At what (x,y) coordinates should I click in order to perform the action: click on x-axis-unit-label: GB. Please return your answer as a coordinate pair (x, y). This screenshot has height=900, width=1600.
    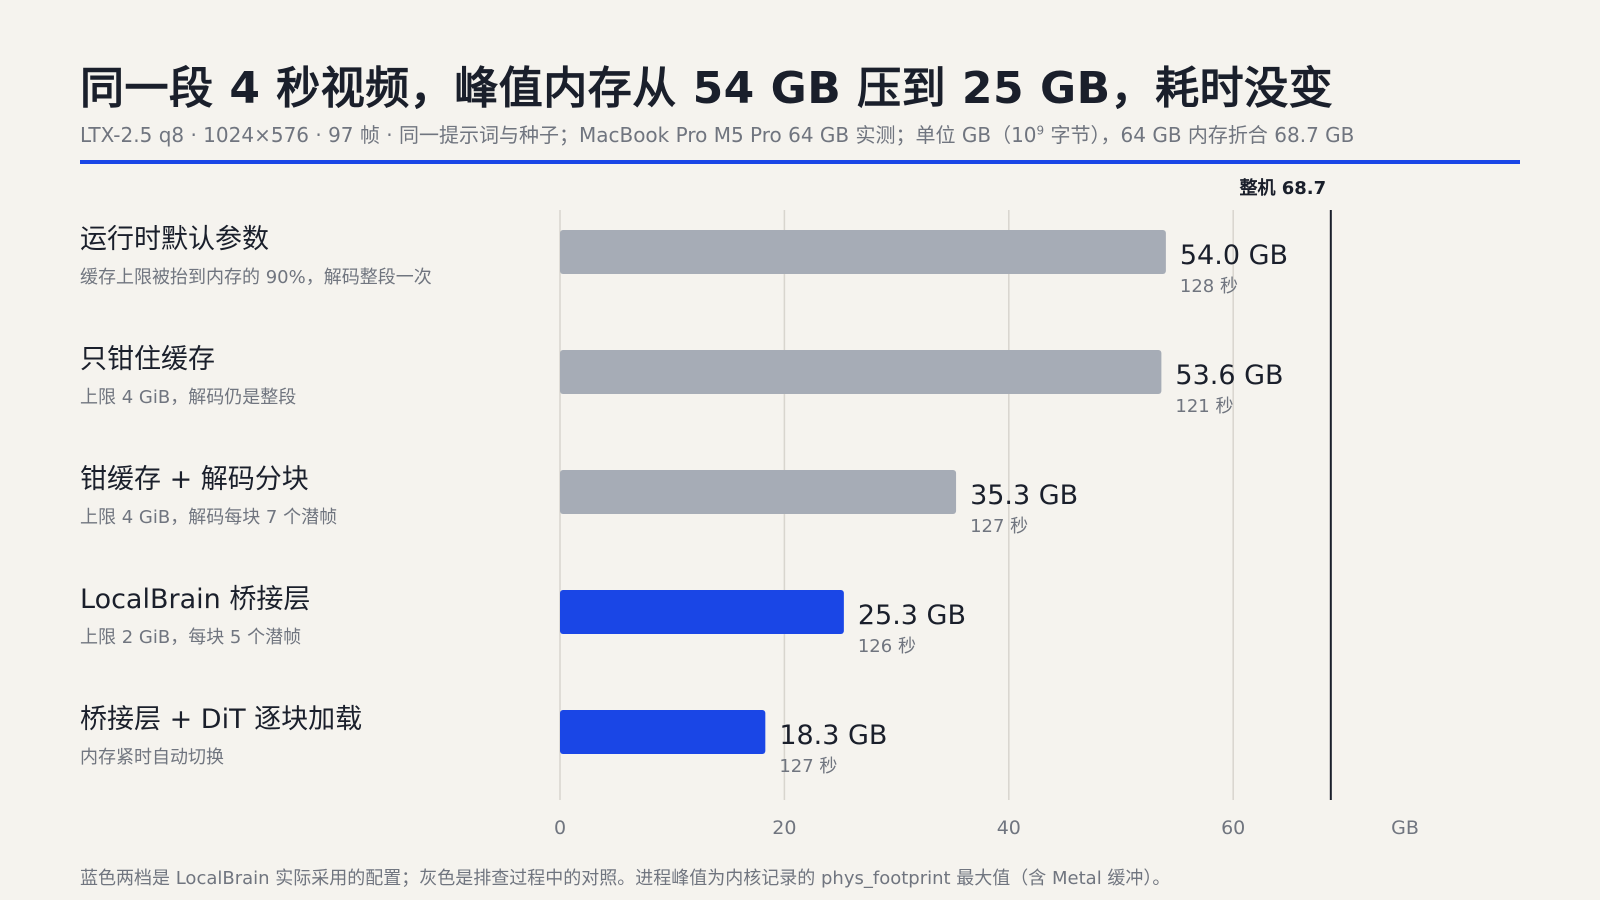
    Looking at the image, I should click on (1405, 828).